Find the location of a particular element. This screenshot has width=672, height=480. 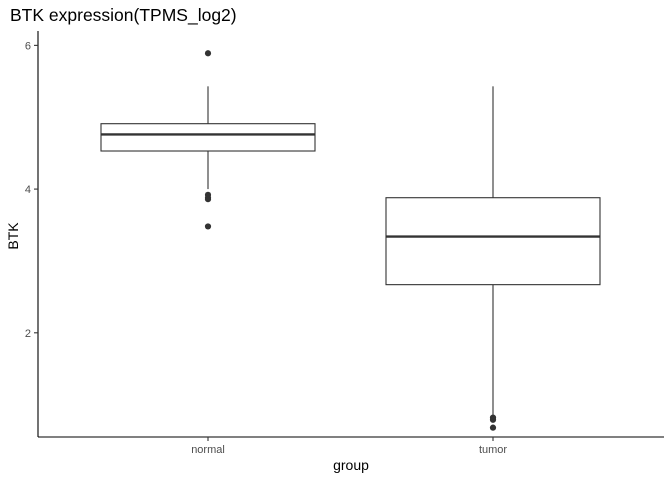

x-tick-label: tumor is located at coordinates (493, 450).